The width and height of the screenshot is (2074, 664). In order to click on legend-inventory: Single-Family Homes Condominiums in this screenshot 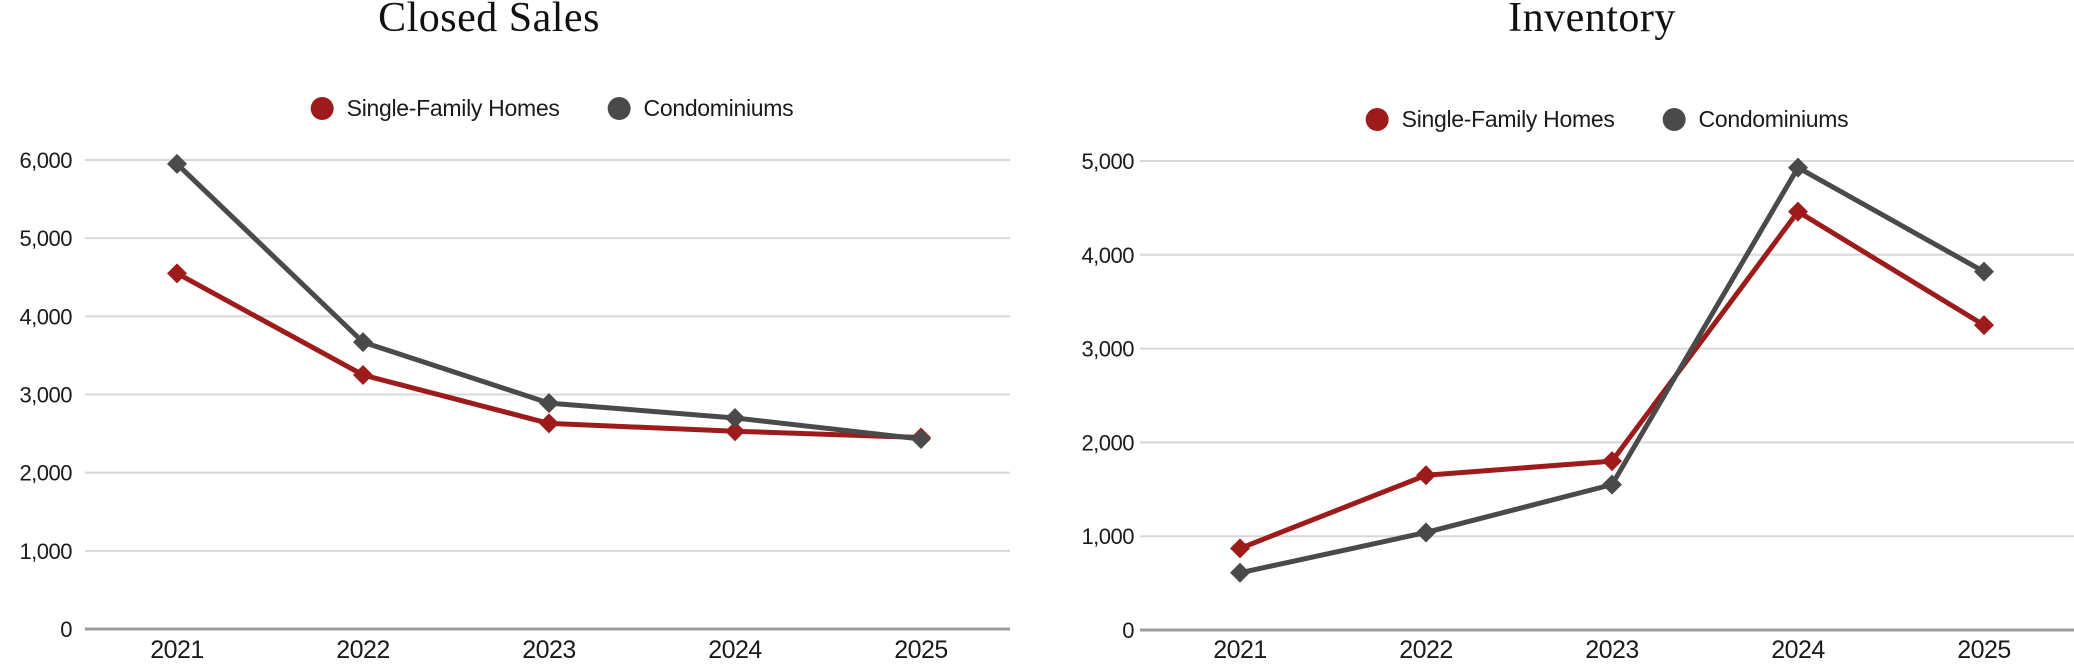, I will do `click(1607, 119)`.